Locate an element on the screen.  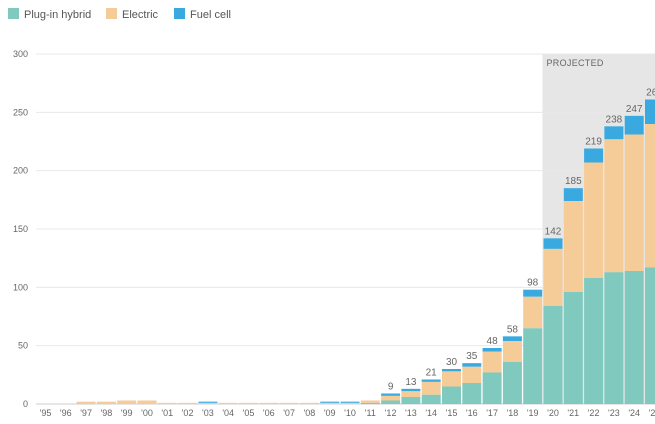
total-label-24: 247 is located at coordinates (634, 109).